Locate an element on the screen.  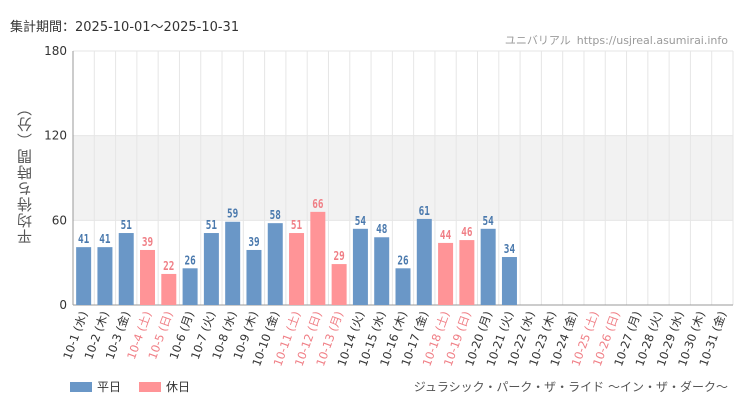
bar-value-label: 66 is located at coordinates (317, 204).